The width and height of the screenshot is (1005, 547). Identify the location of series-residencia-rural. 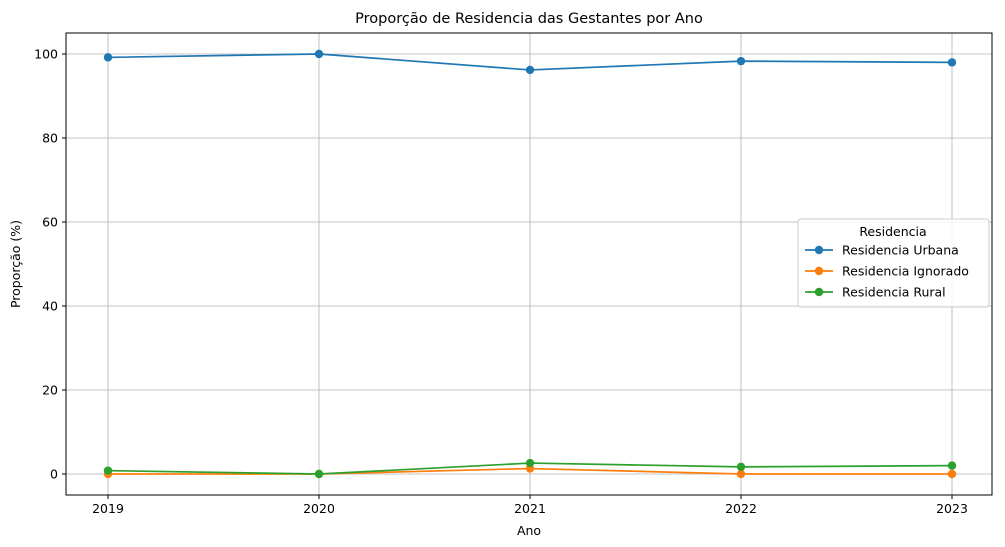
(530, 468).